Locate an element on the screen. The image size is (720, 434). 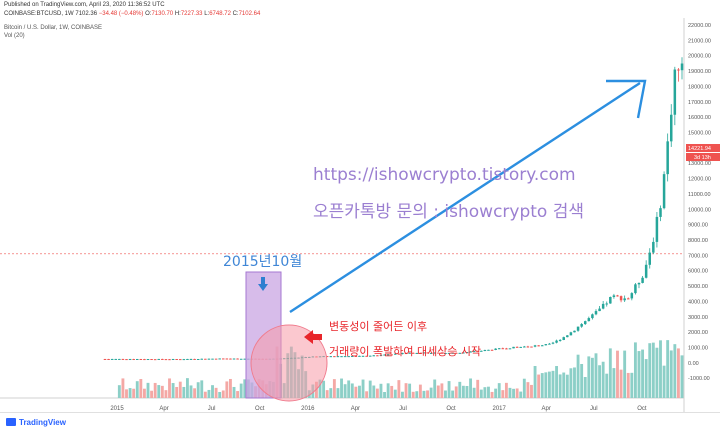
time-axis: 2015 Apr Jul Oct 2016 Apr Jul Oct 2017 Apr Jul Oct is located at coordinates (378, 409).